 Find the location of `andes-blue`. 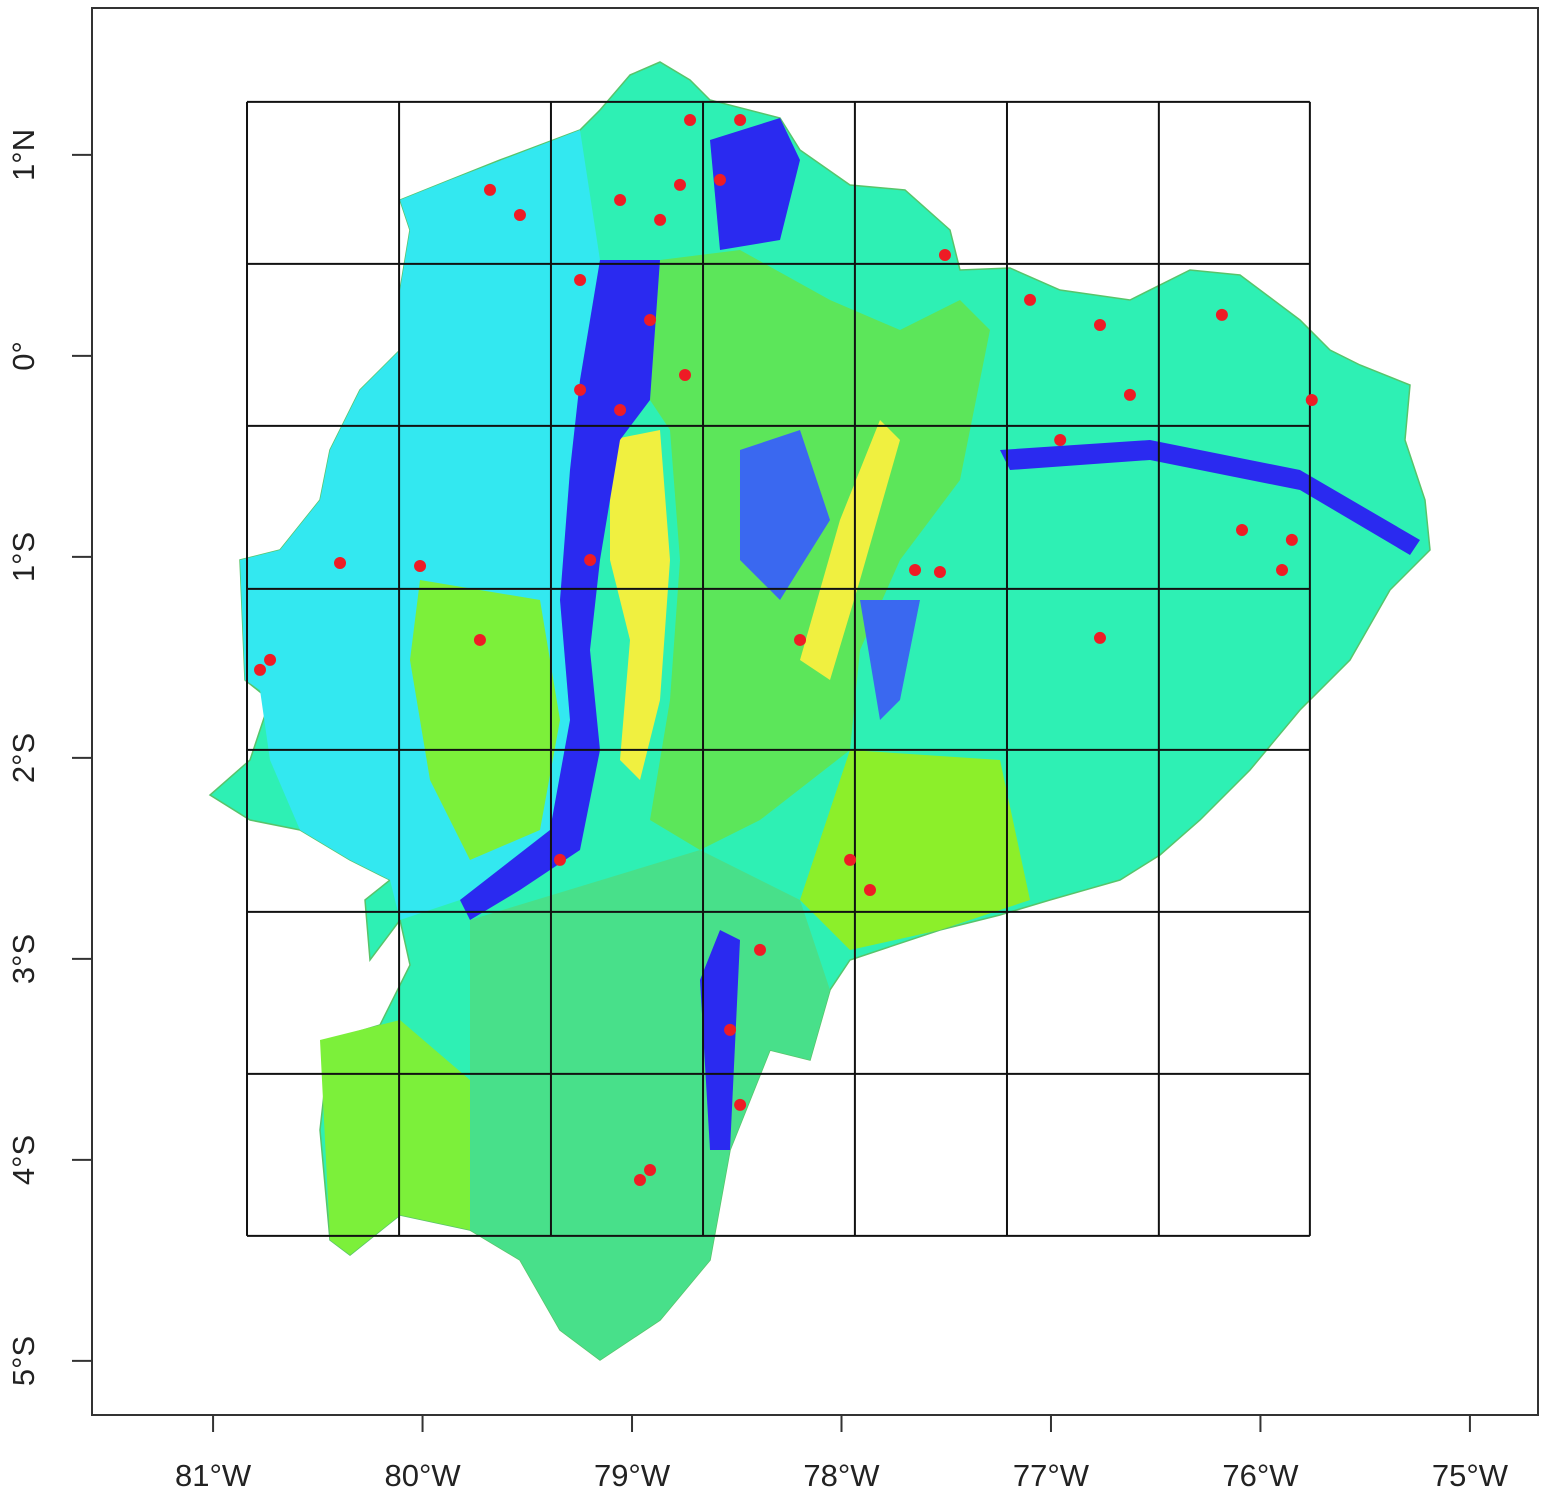

andes-blue is located at coordinates (755, 184).